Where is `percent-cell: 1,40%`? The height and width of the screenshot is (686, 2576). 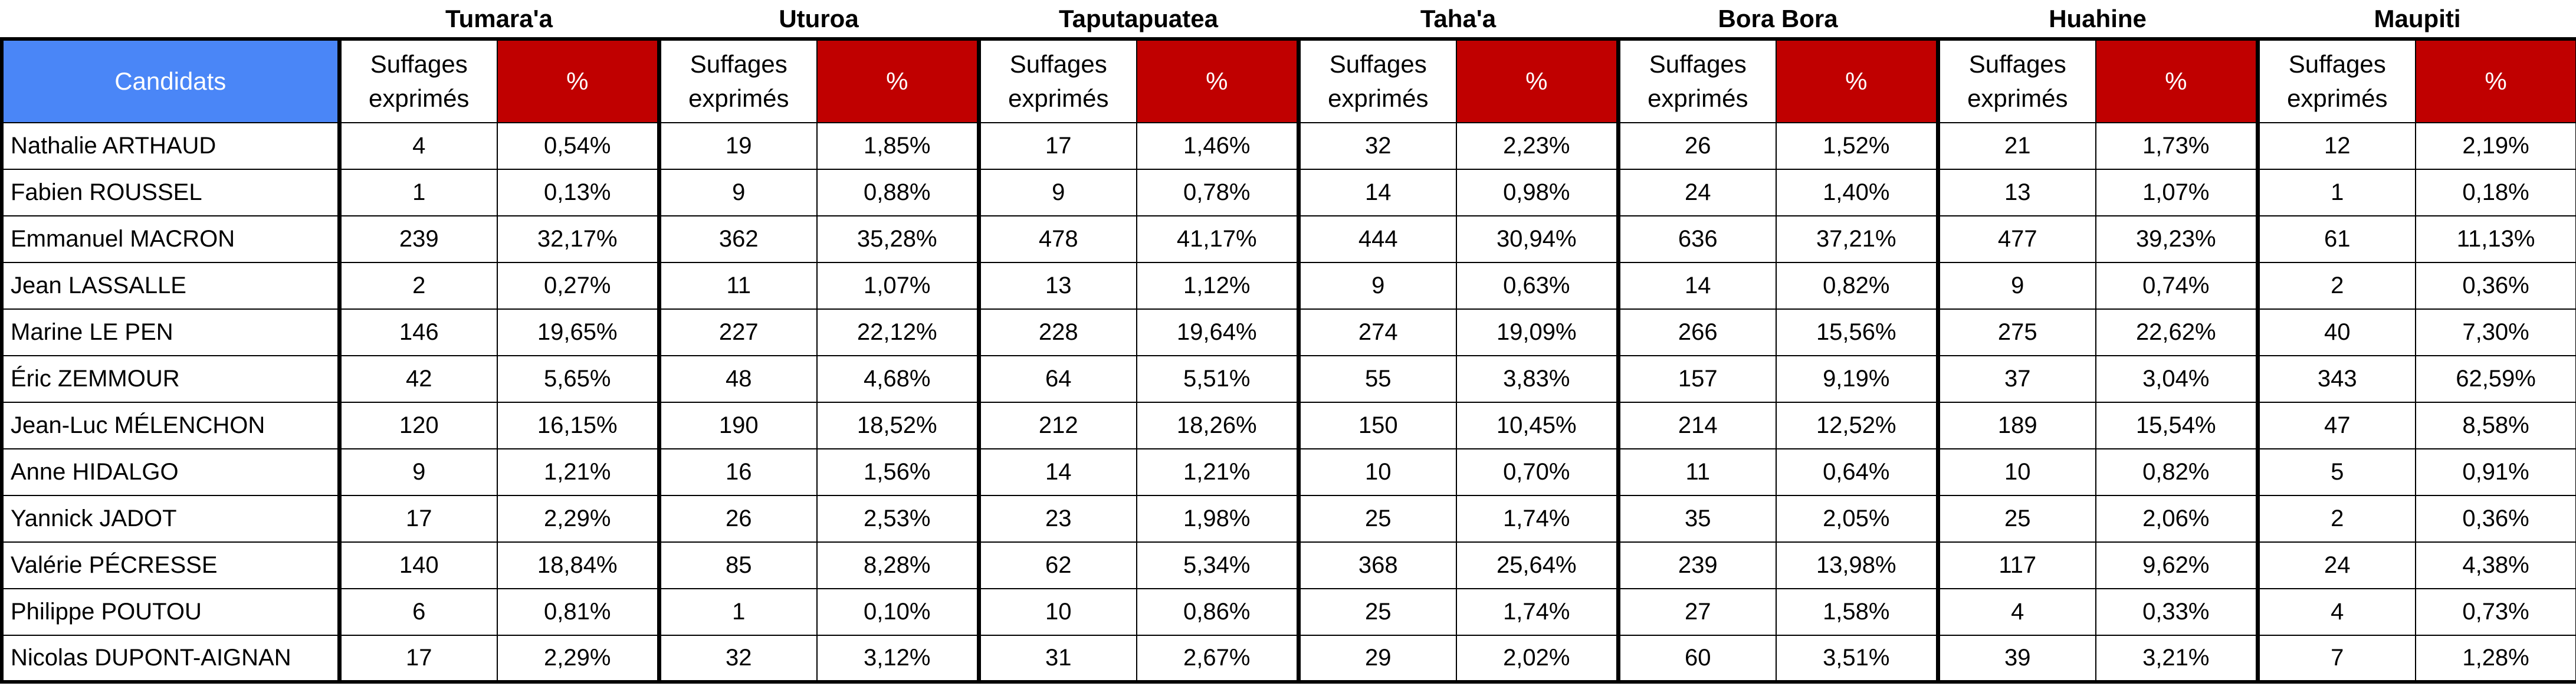
percent-cell: 1,40% is located at coordinates (1857, 192).